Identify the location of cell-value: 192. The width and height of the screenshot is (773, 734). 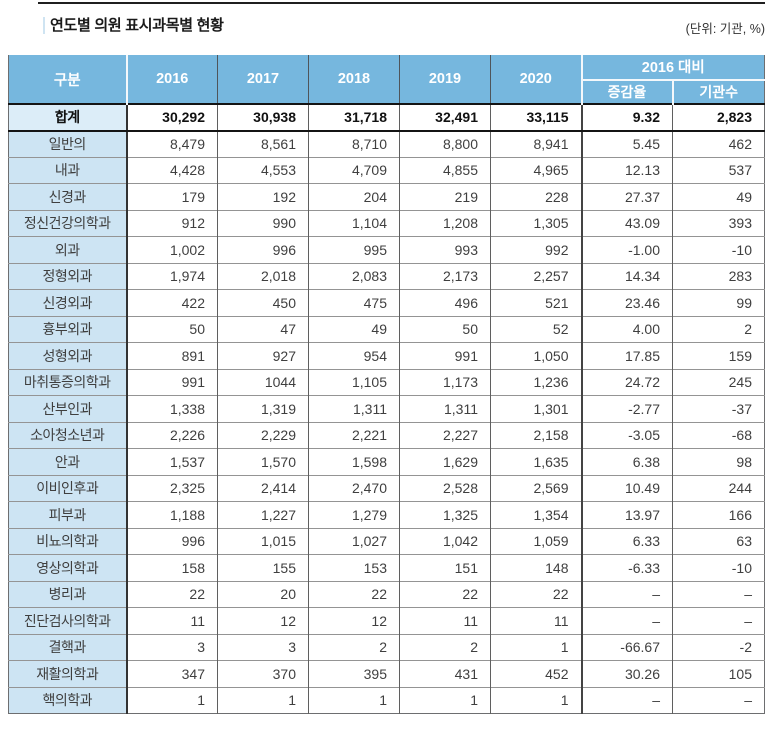
(263, 196).